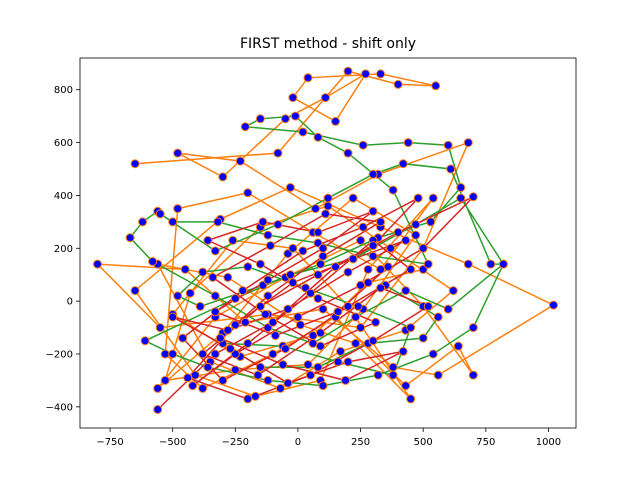  I want to click on x-tick-label: −500, so click(172, 442).